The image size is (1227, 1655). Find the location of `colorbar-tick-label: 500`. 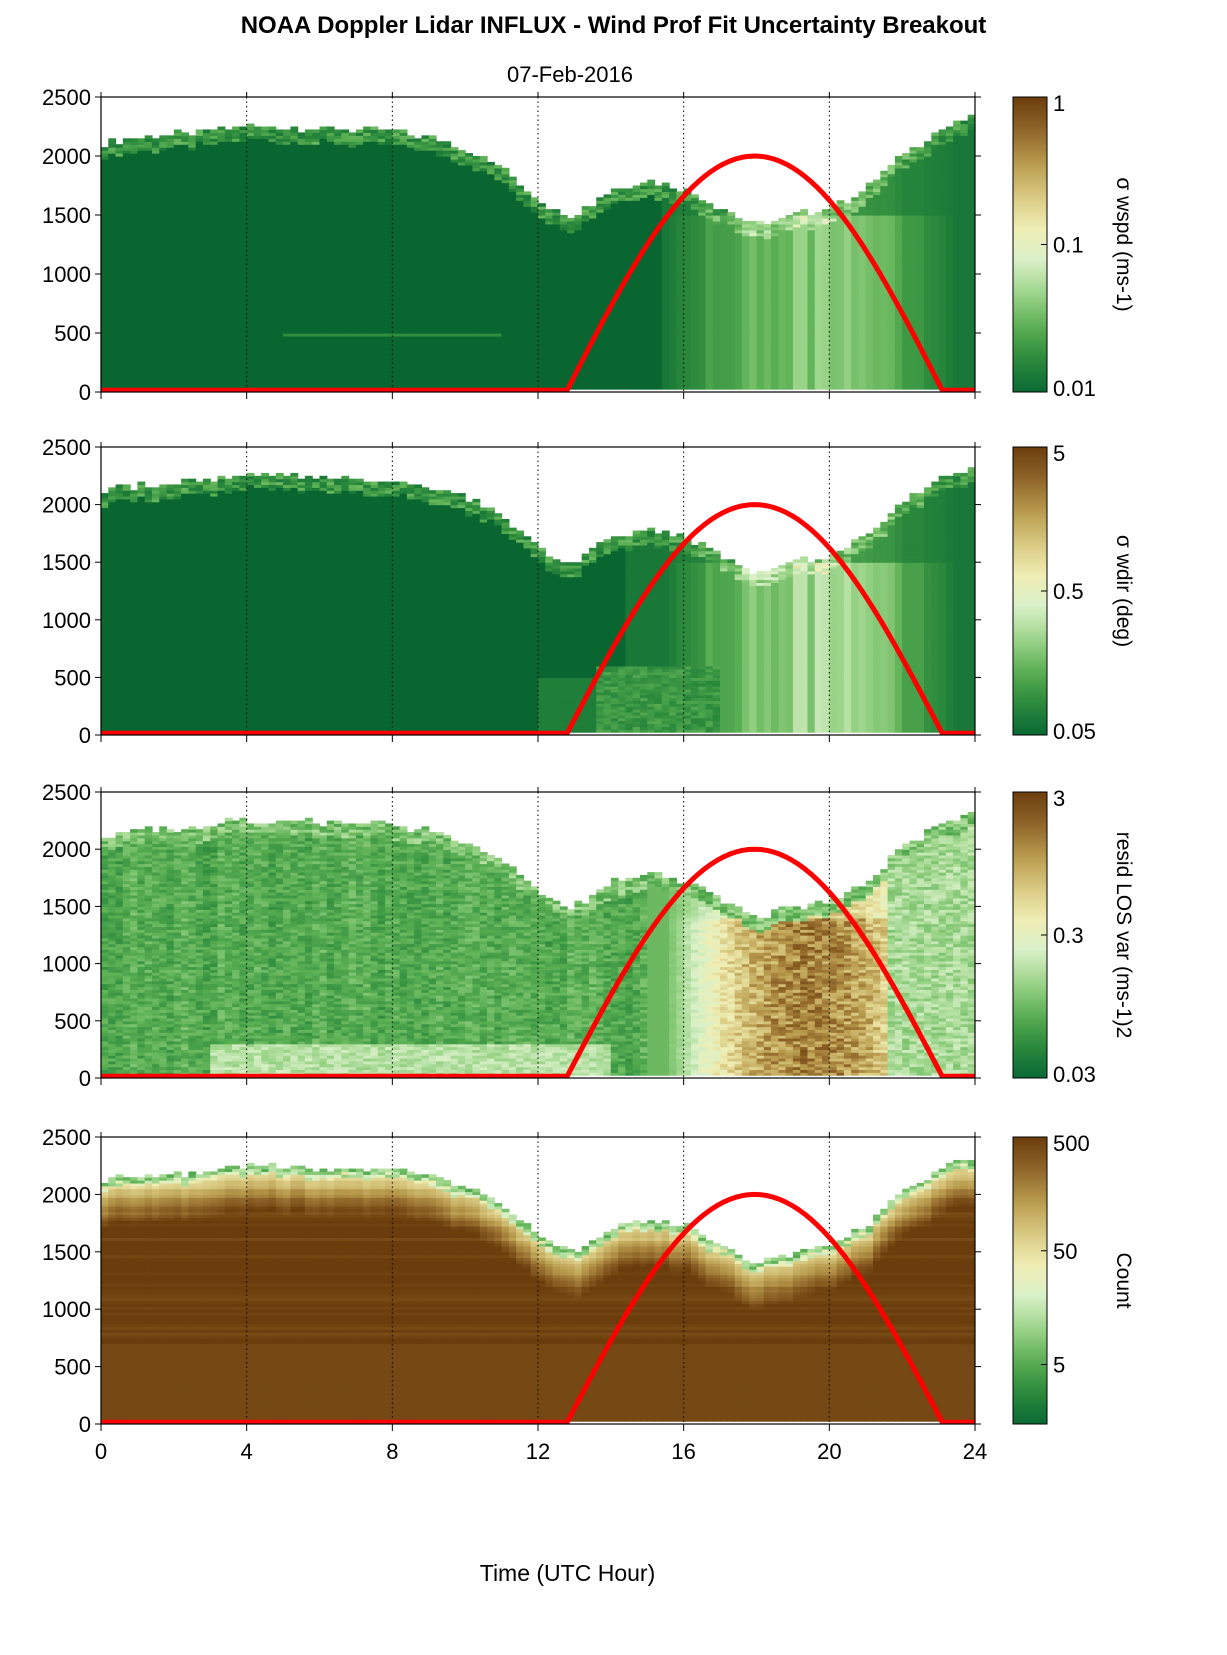

colorbar-tick-label: 500 is located at coordinates (1071, 1143).